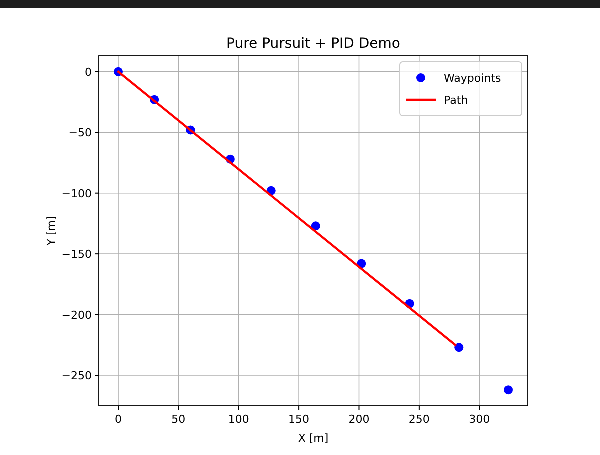 The height and width of the screenshot is (455, 600). What do you see at coordinates (77, 315) in the screenshot?
I see `y-tick-label: −200` at bounding box center [77, 315].